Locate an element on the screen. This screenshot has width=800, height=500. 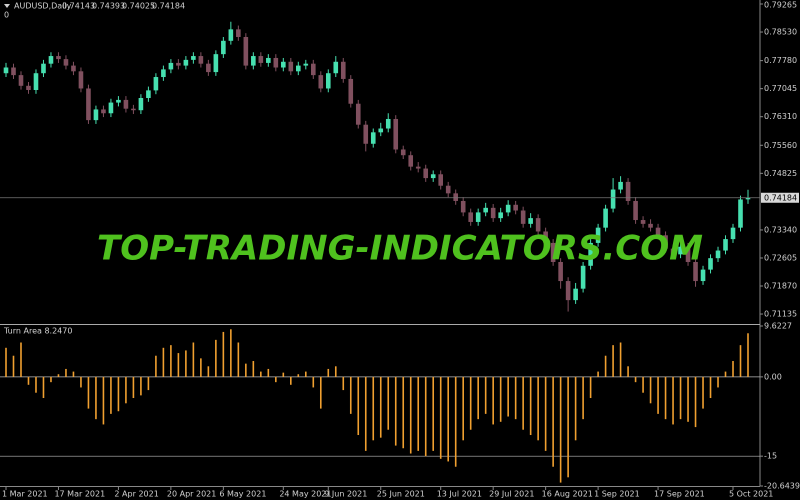
x-tick-label: 1 Sep 2021 is located at coordinates (617, 494).